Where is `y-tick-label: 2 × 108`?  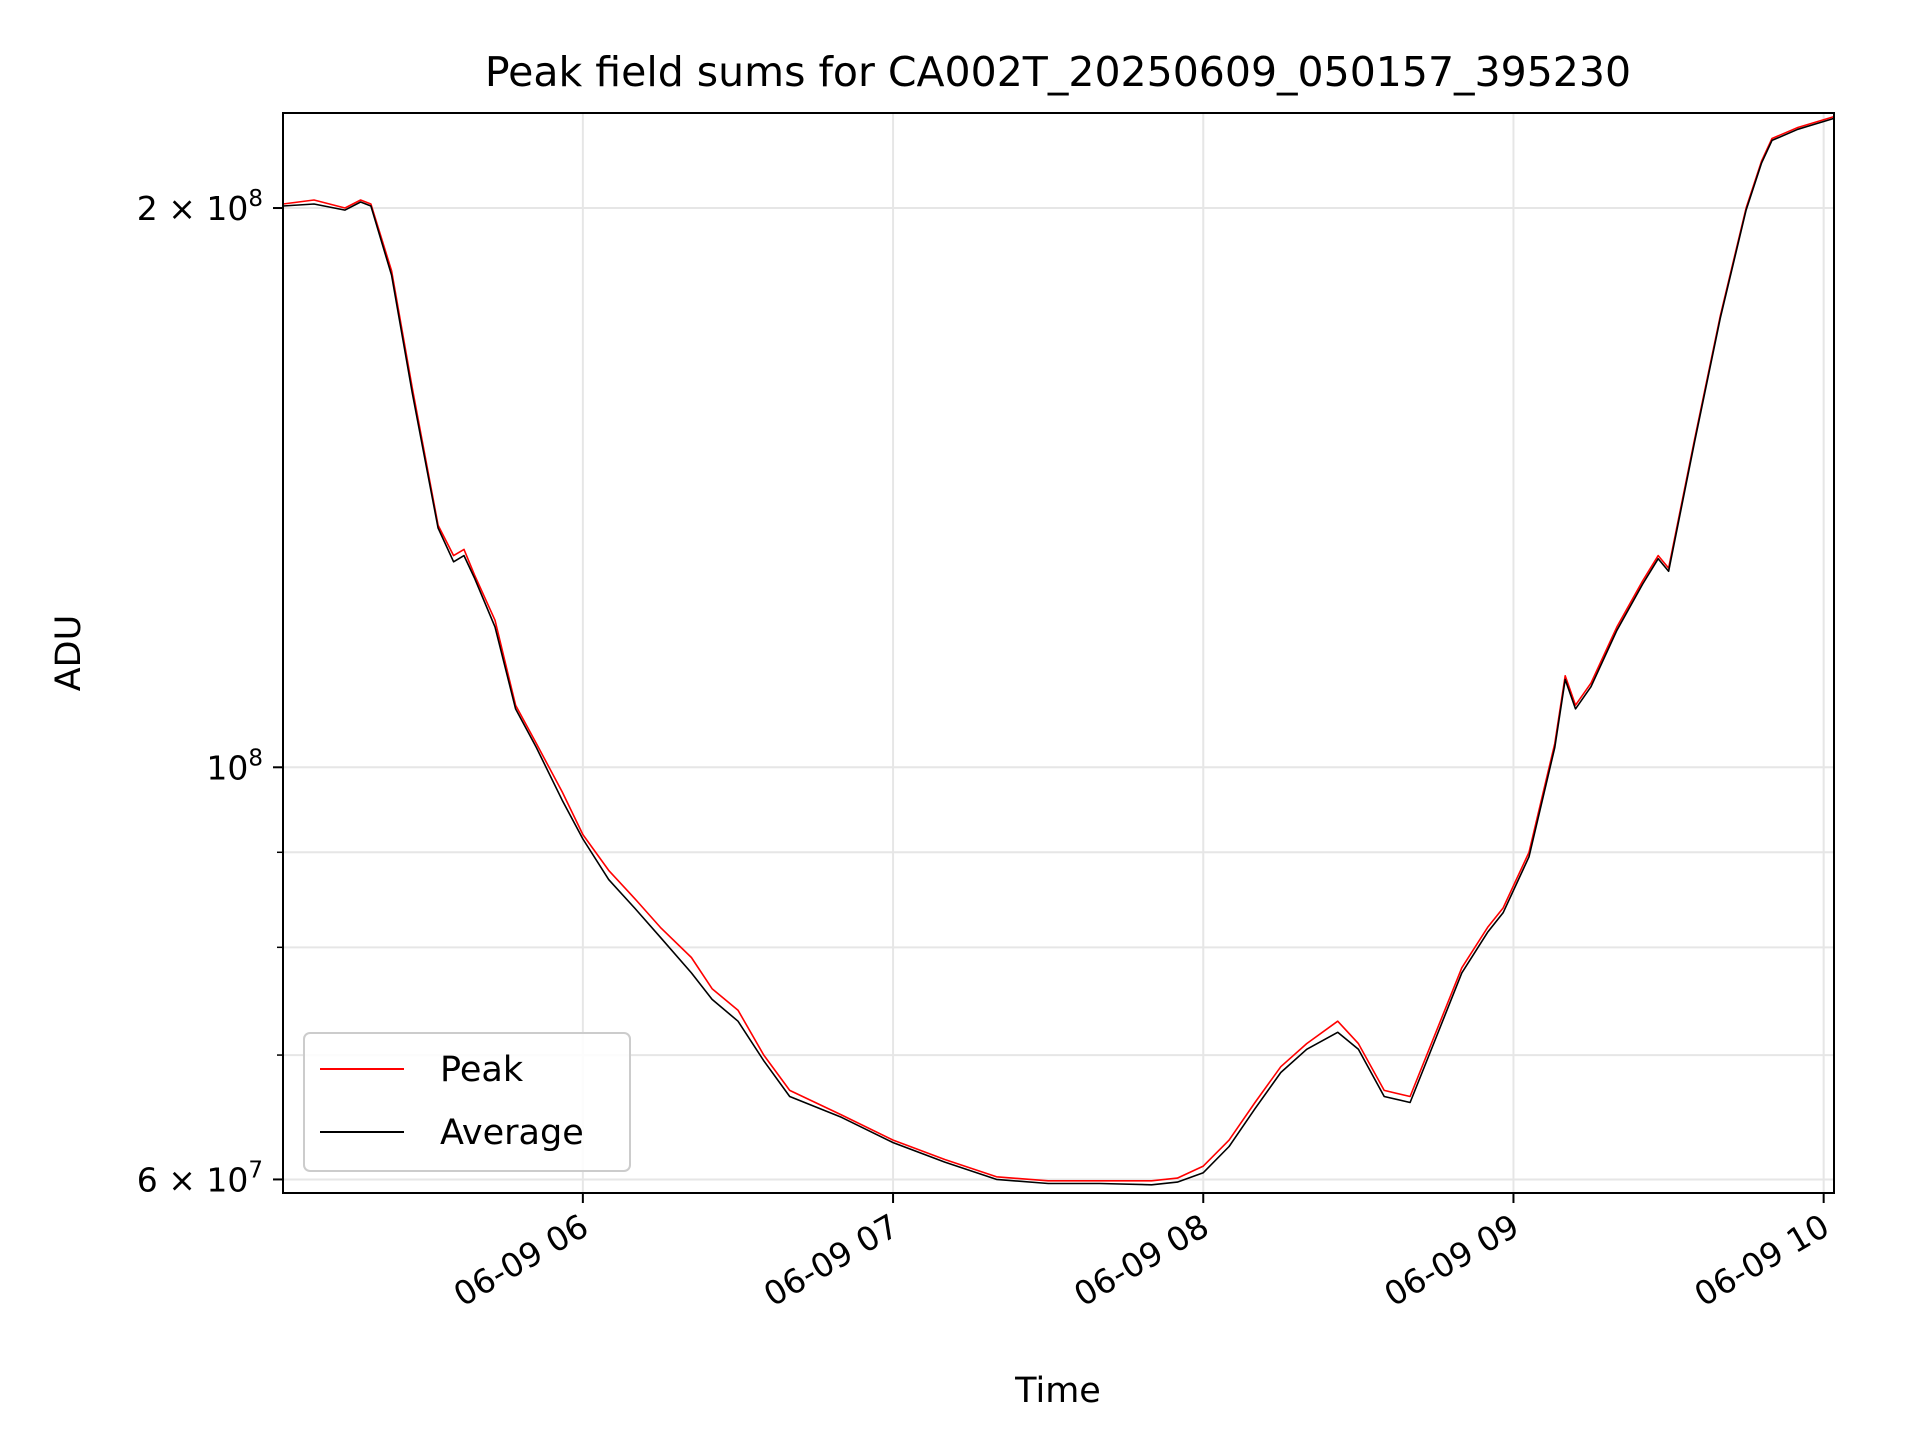 y-tick-label: 2 × 108 is located at coordinates (200, 207).